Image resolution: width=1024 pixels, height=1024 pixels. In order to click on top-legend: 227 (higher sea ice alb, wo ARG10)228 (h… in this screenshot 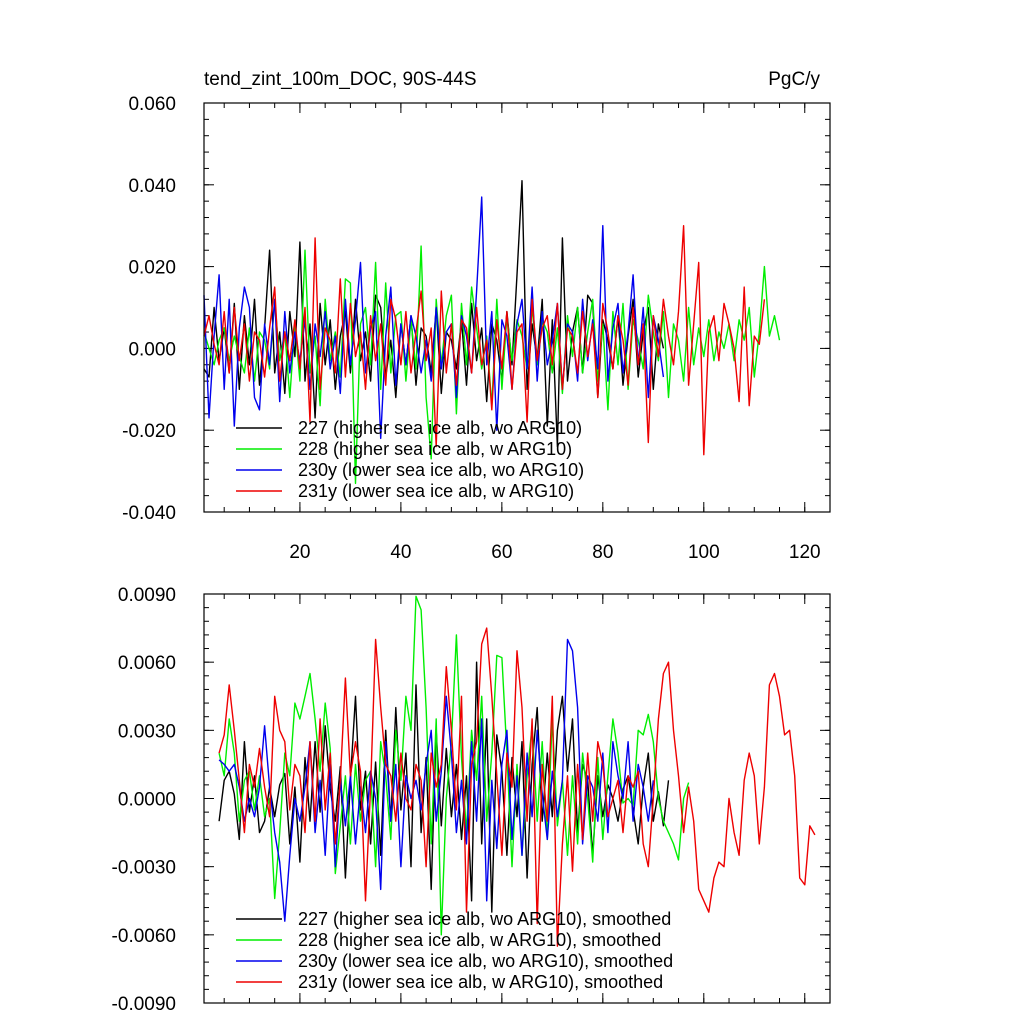, I will do `click(410, 459)`.